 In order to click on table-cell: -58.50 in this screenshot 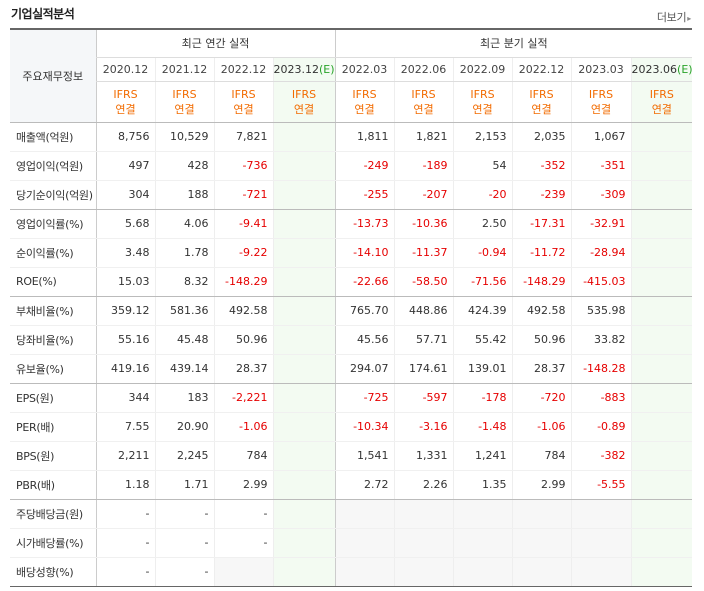, I will do `click(423, 282)`.